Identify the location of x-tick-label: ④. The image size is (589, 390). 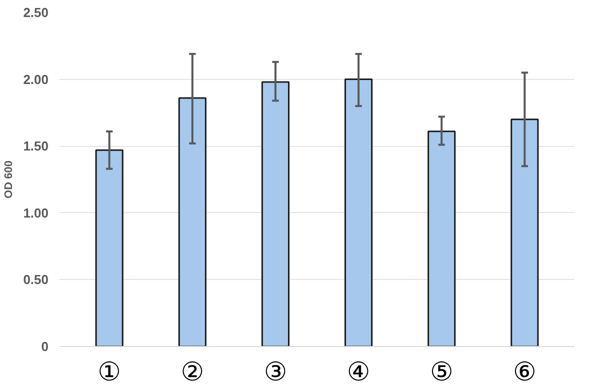
(358, 373).